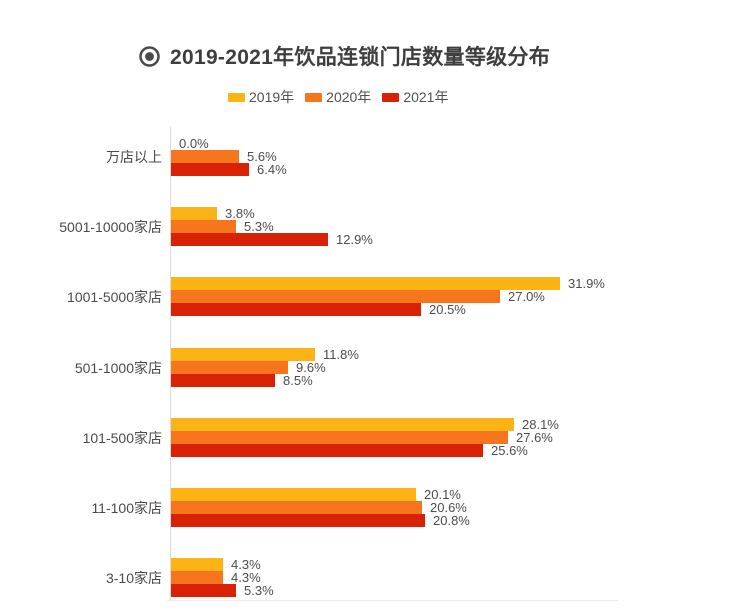 The width and height of the screenshot is (729, 612). I want to click on value-label: 20.5%, so click(447, 309).